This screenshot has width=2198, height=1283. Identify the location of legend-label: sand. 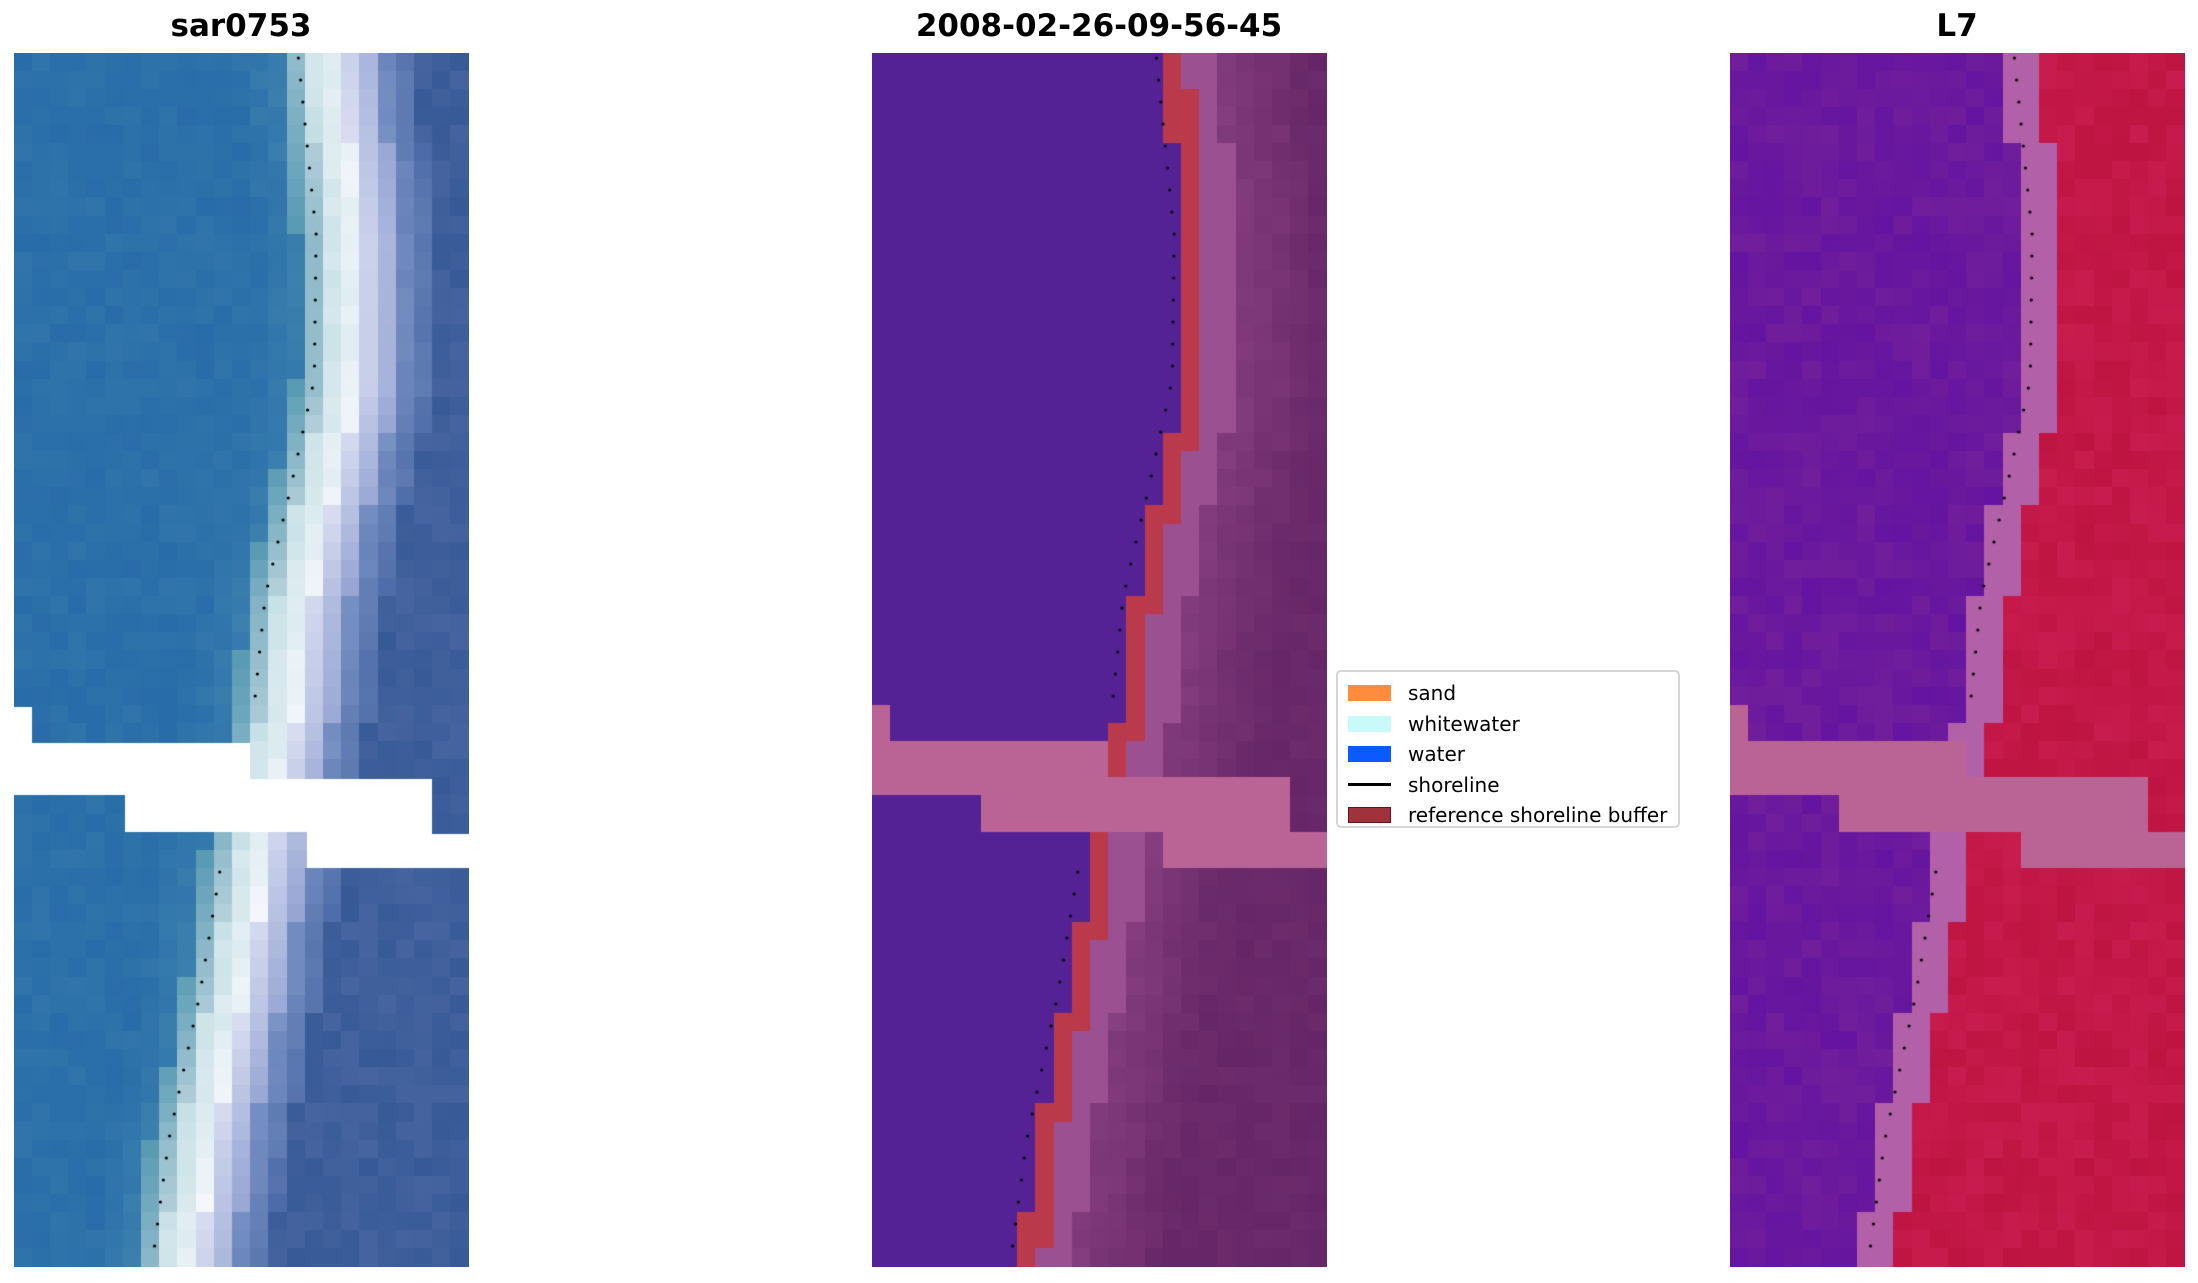
(1432, 693).